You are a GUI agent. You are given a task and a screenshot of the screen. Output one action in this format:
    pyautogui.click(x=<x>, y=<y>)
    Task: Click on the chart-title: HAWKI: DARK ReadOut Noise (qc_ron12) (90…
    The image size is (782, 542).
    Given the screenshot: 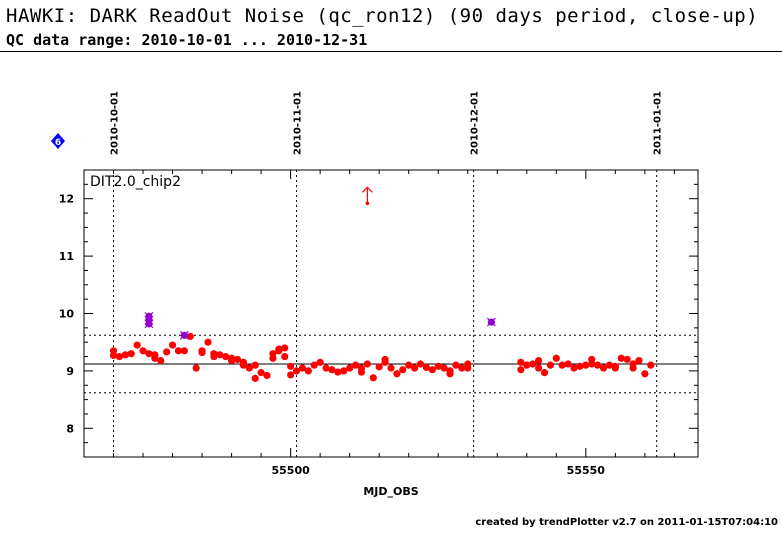 What is the action you would take?
    pyautogui.click(x=382, y=16)
    